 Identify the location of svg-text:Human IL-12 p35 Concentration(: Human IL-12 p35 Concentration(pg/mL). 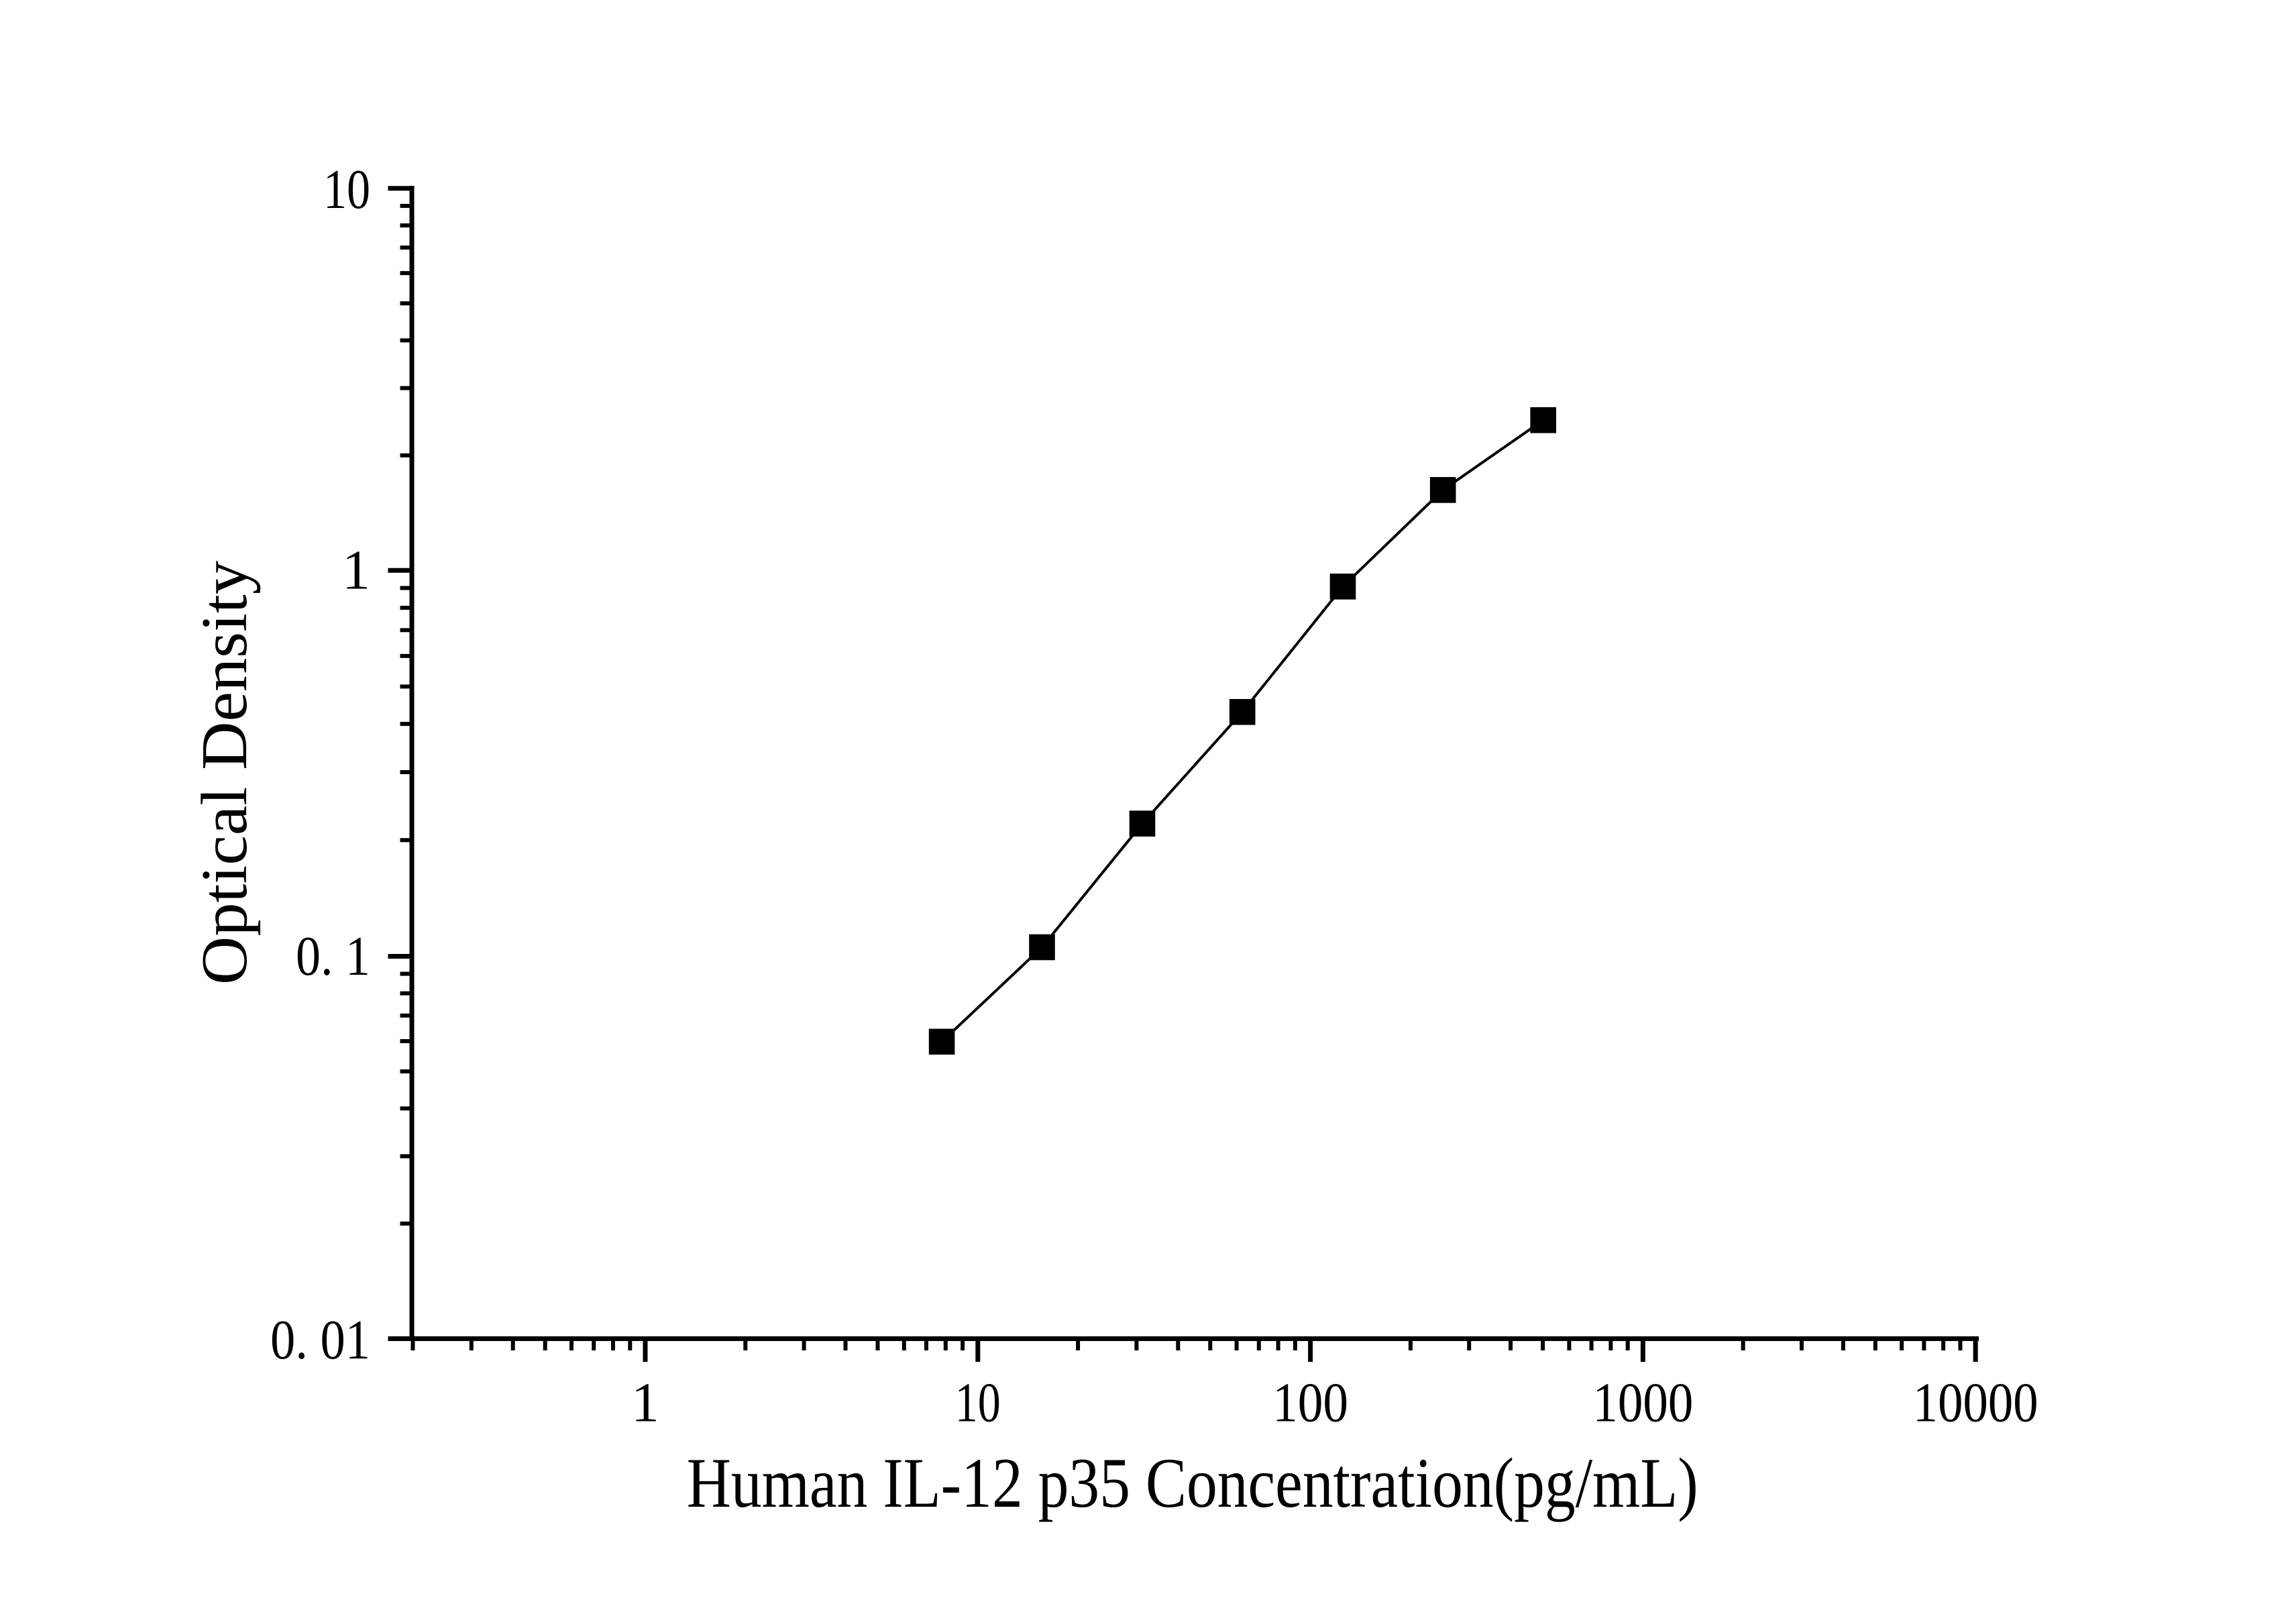
(1192, 1483).